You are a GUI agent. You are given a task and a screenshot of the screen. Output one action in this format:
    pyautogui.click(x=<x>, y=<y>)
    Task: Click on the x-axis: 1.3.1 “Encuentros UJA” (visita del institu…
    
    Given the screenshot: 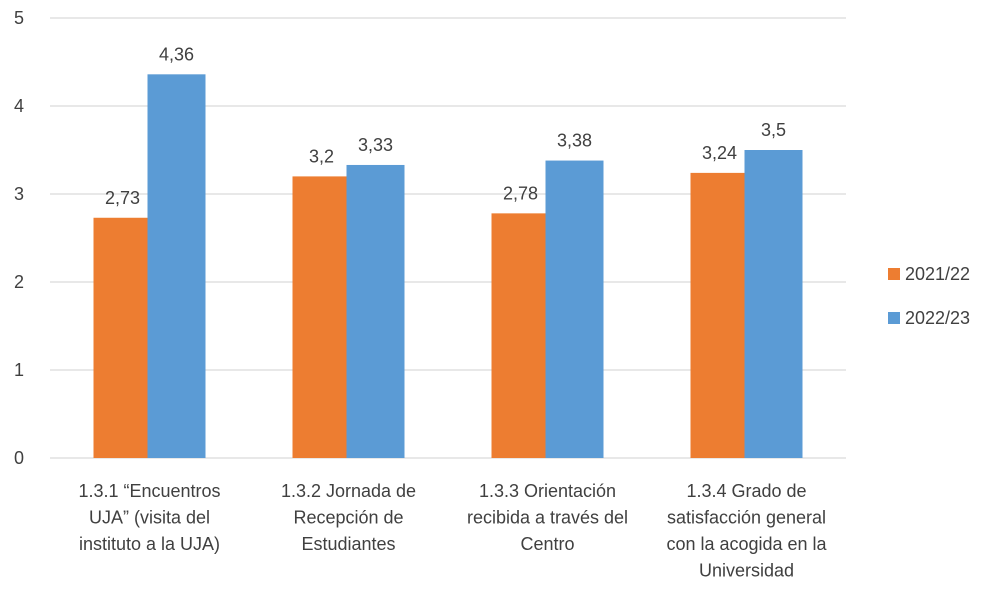 What is the action you would take?
    pyautogui.click(x=452, y=531)
    